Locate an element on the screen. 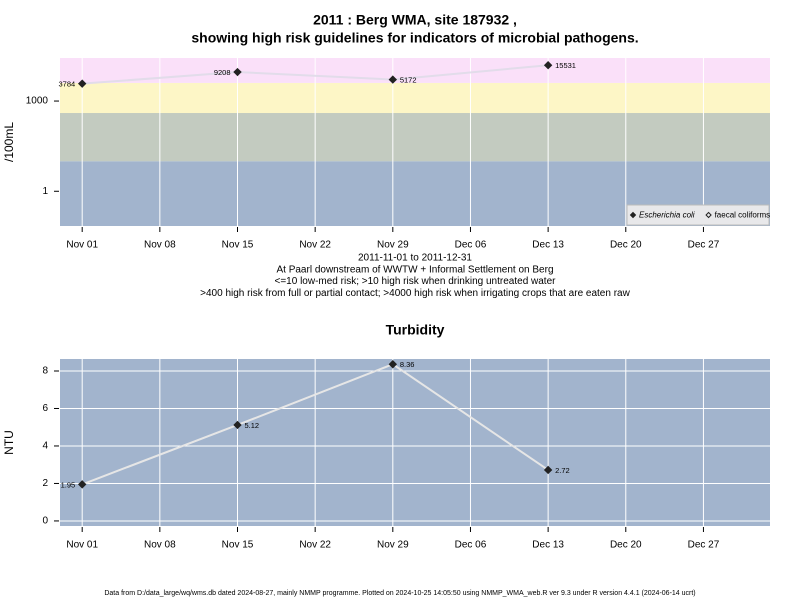 This screenshot has width=800, height=600. y-tick-label: 2 is located at coordinates (45, 483).